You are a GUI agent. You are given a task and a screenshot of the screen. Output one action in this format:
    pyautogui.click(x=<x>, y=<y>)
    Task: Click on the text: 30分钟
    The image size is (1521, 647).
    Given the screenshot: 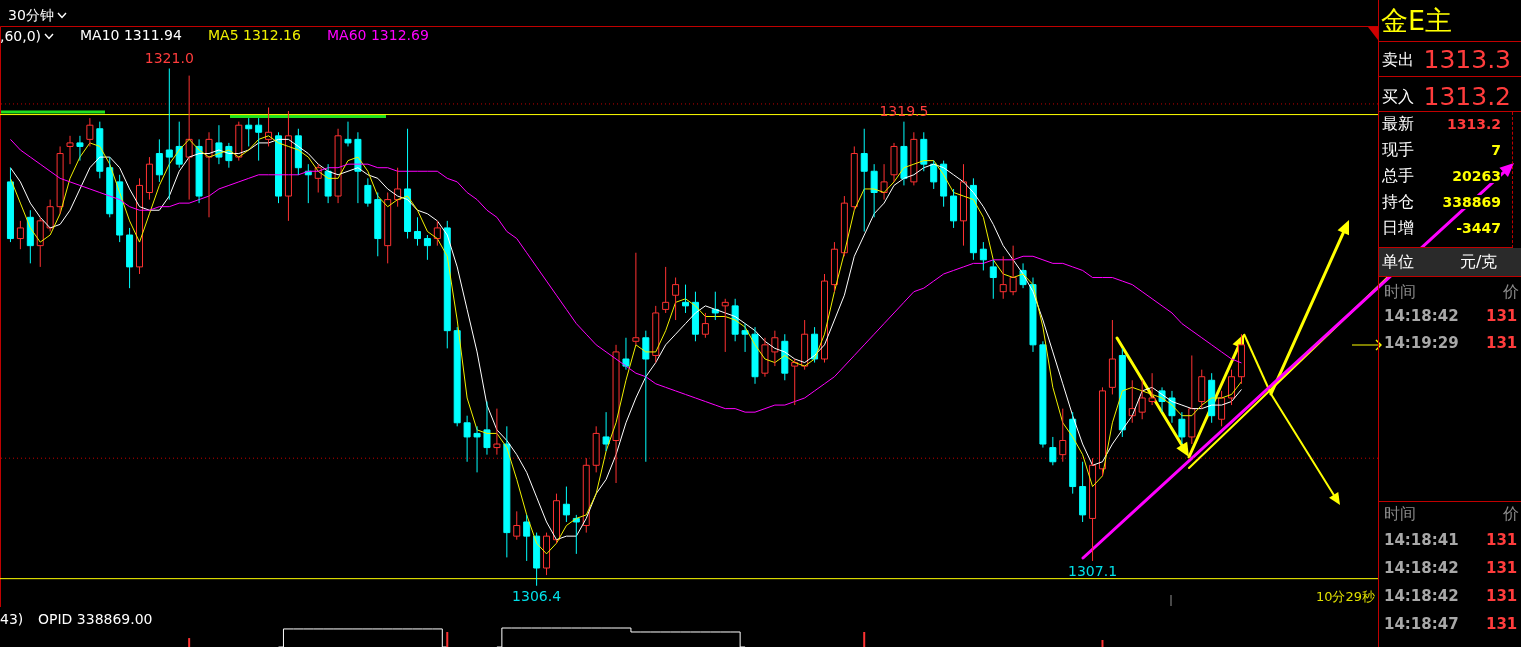 What is the action you would take?
    pyautogui.click(x=31, y=15)
    